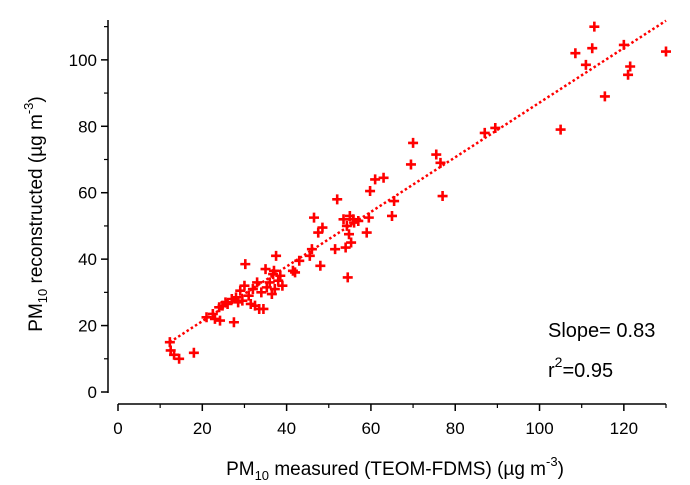 The height and width of the screenshot is (485, 690). I want to click on x-tick-label: 120, so click(624, 428).